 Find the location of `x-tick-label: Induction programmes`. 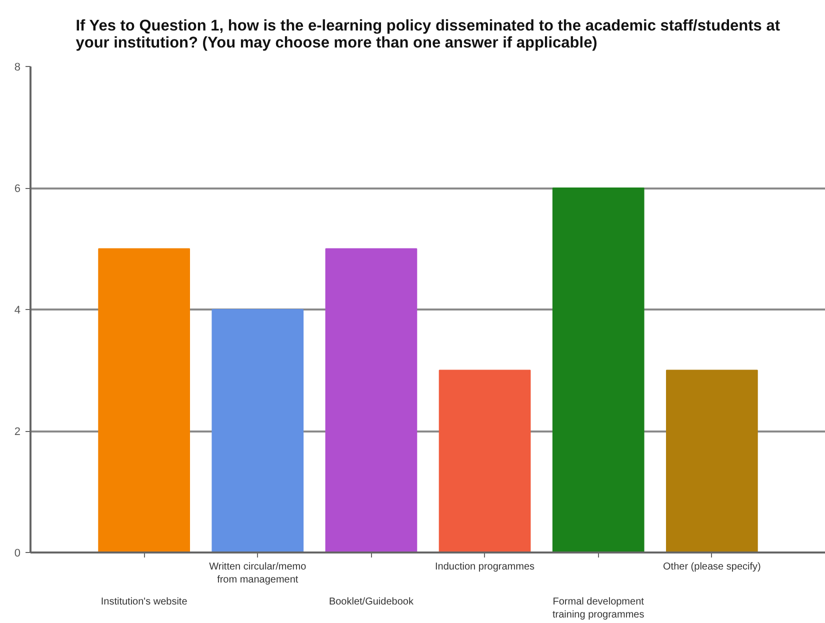

x-tick-label: Induction programmes is located at coordinates (485, 567).